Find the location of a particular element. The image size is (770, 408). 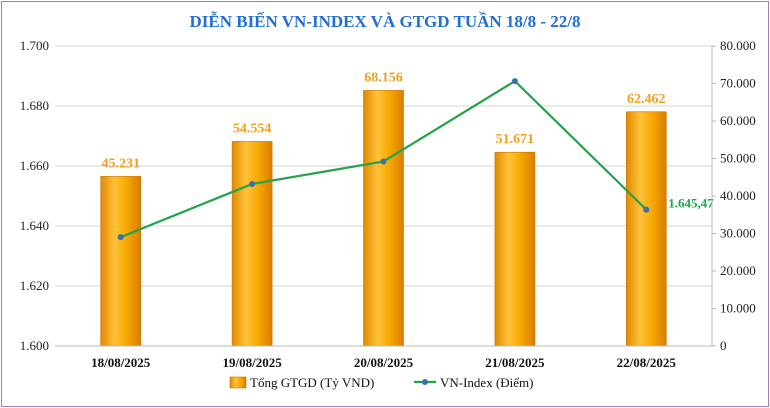

y-right-tick-label: 30.000 is located at coordinates (738, 233).